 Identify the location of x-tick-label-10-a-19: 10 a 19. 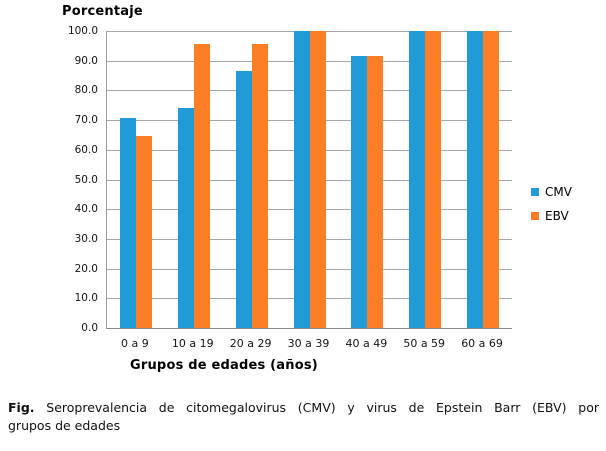
(192, 343).